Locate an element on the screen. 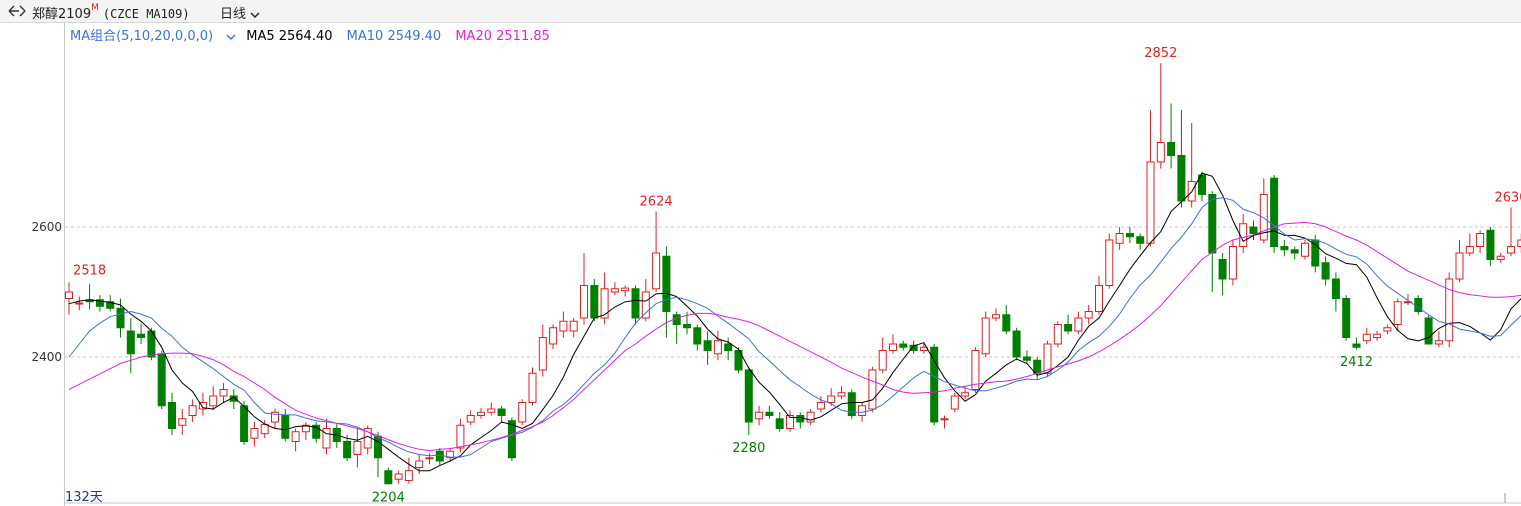 The width and height of the screenshot is (1521, 506). chart-header: 郑醇2109M (CZCE MA109) 日线 is located at coordinates (760, 11).